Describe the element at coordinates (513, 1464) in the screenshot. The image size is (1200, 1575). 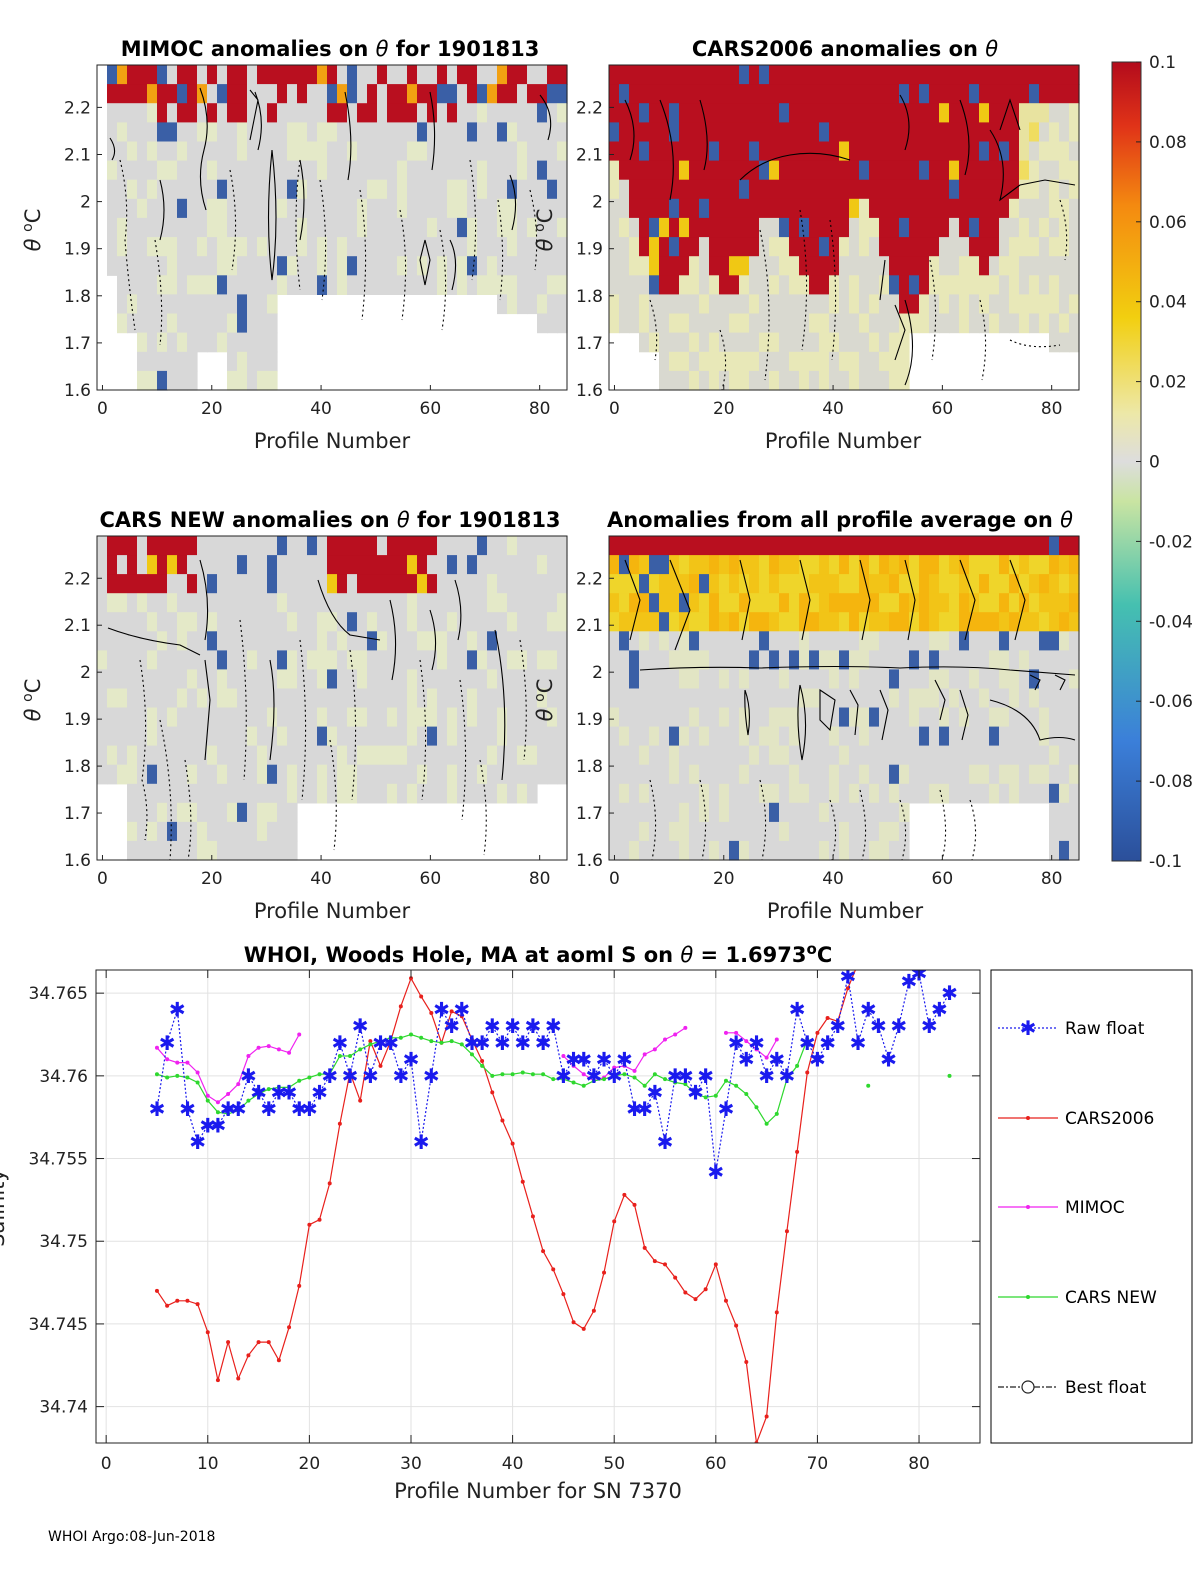
I see `x-tick-label: 40` at that location.